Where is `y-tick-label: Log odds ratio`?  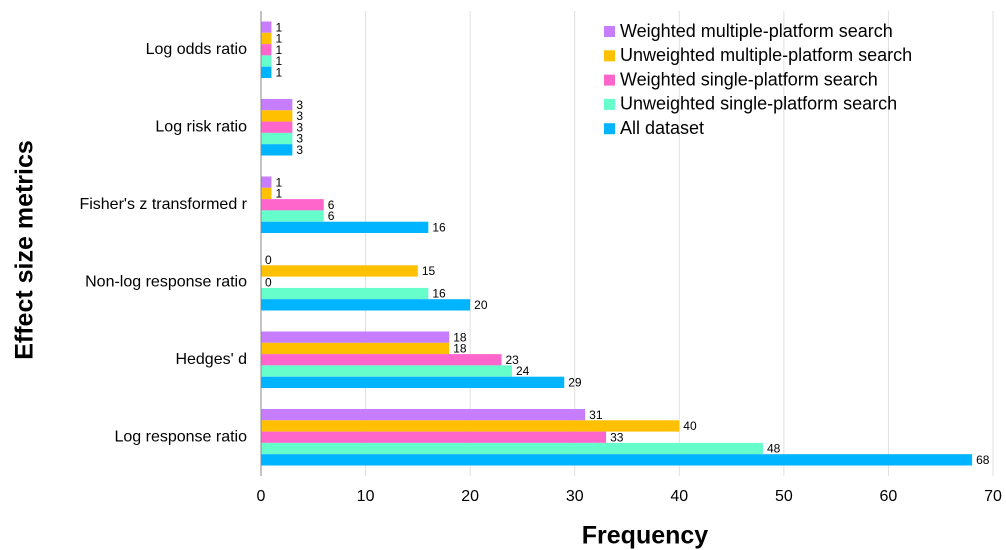 y-tick-label: Log odds ratio is located at coordinates (197, 49).